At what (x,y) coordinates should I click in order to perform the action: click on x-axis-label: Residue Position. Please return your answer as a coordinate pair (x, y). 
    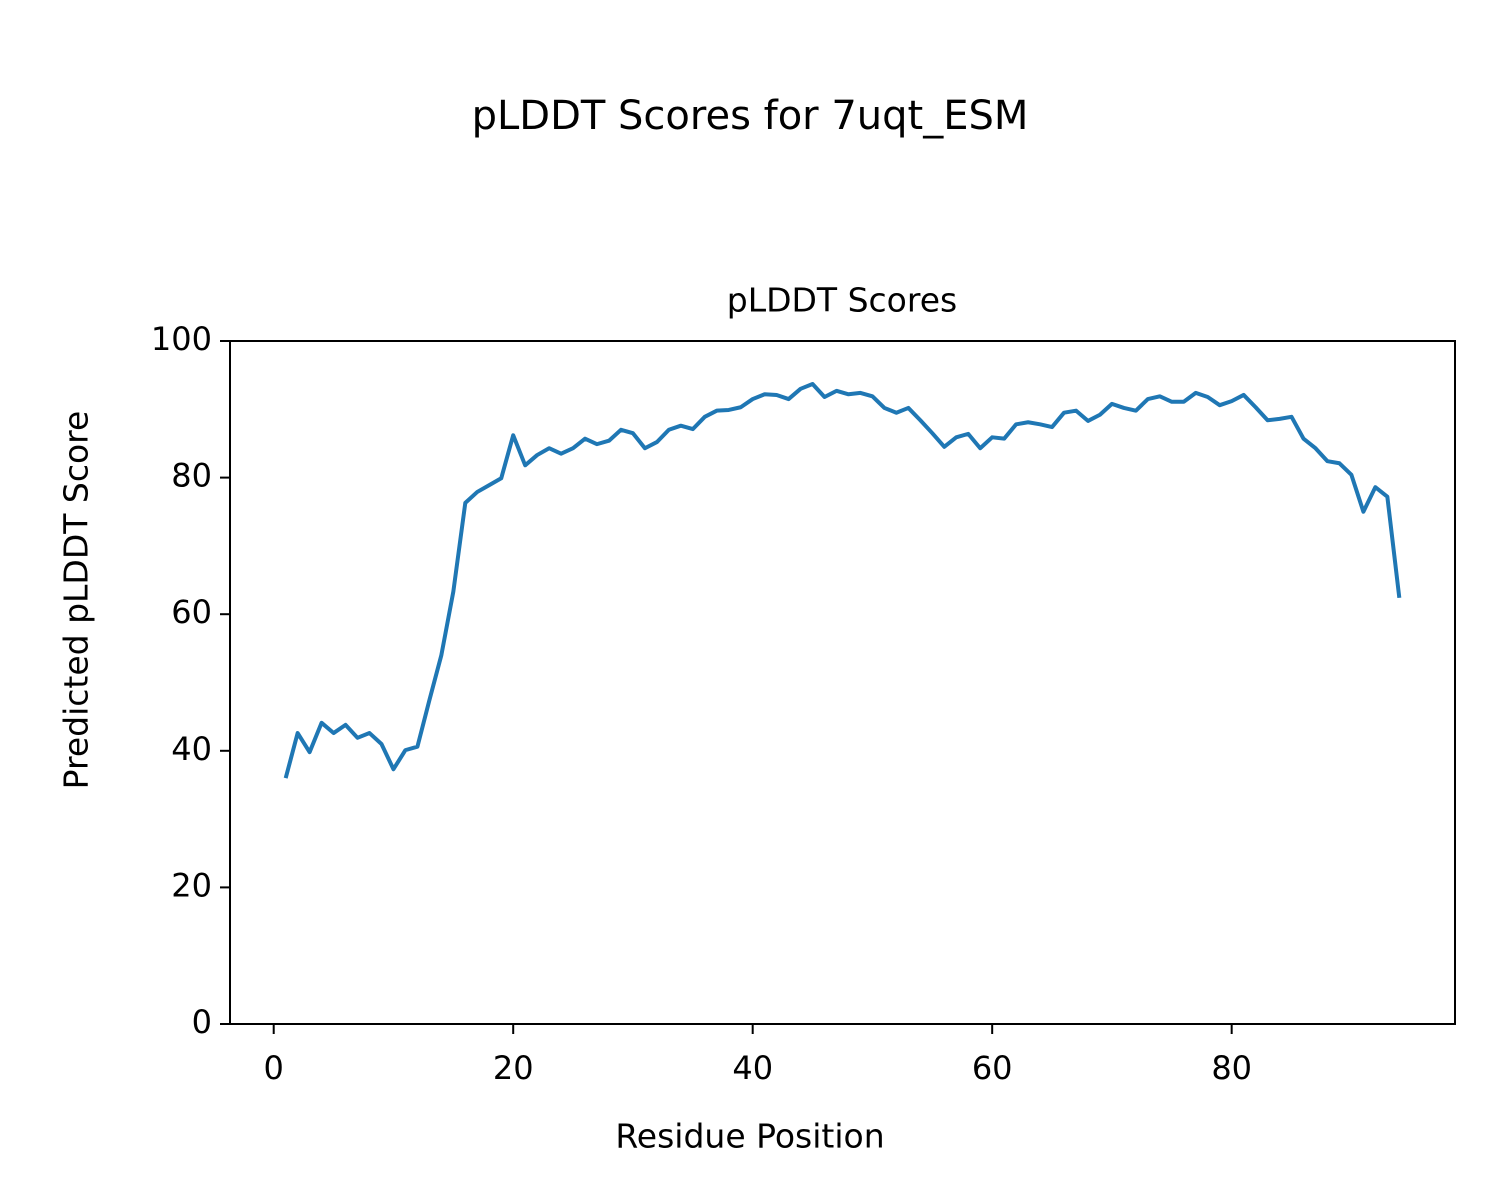
    Looking at the image, I should click on (749, 1136).